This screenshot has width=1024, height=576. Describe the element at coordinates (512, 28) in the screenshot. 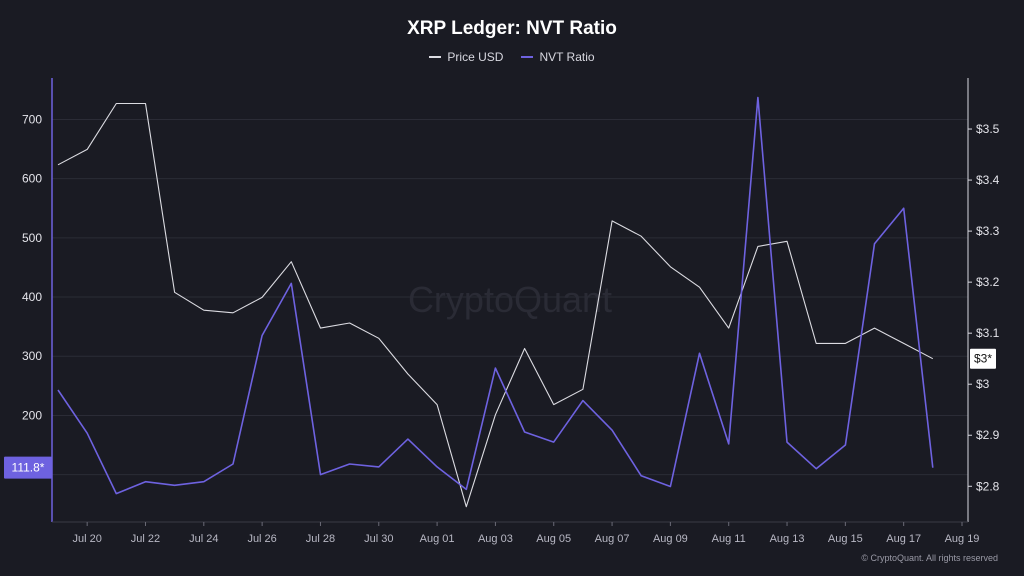

I see `page-title: XRP Ledger: NVT Ratio` at that location.